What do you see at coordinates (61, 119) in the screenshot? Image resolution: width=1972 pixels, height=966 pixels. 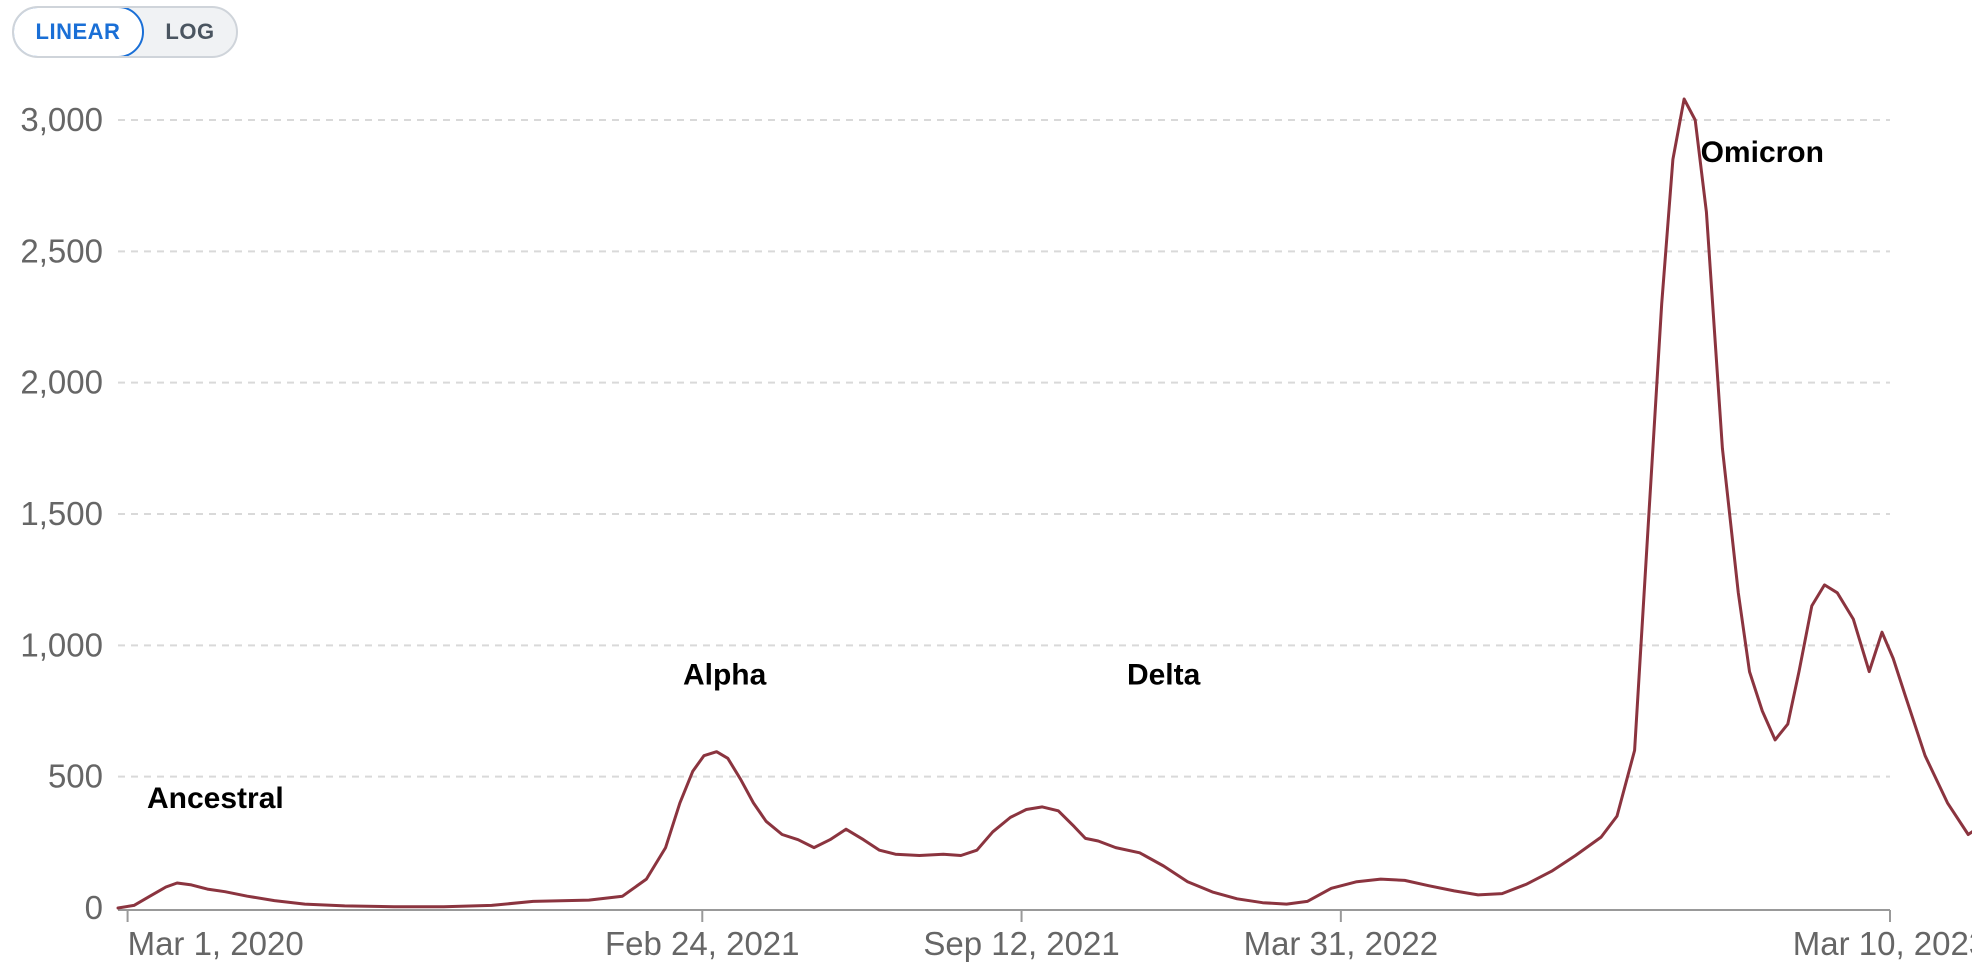 I see `y-tick-label: 3,000` at bounding box center [61, 119].